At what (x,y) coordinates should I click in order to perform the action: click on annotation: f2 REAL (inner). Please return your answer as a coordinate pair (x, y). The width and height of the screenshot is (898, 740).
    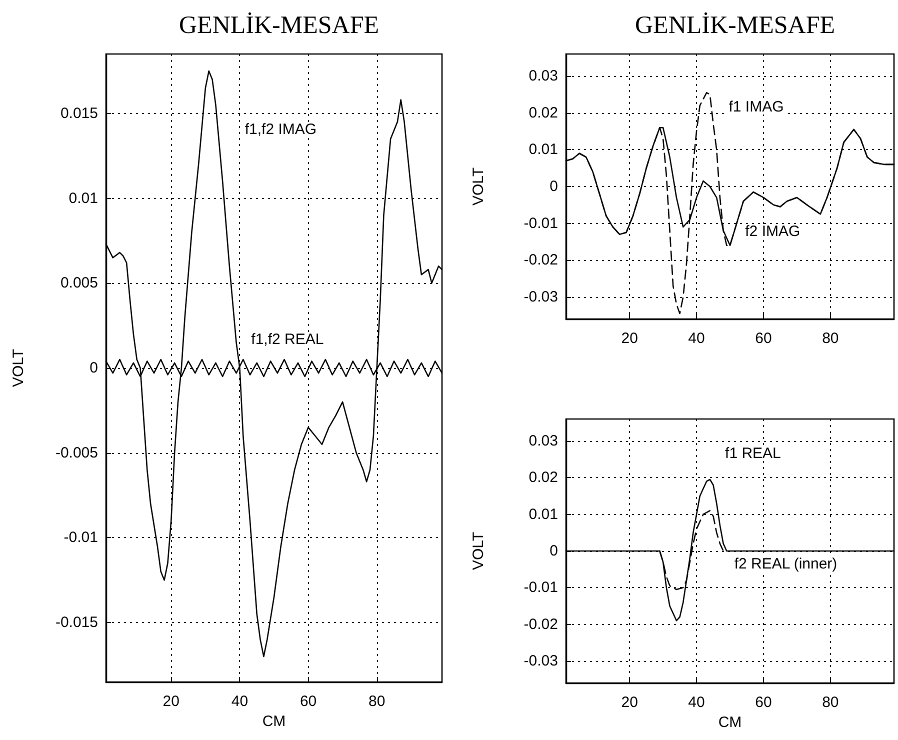
    Looking at the image, I should click on (786, 564).